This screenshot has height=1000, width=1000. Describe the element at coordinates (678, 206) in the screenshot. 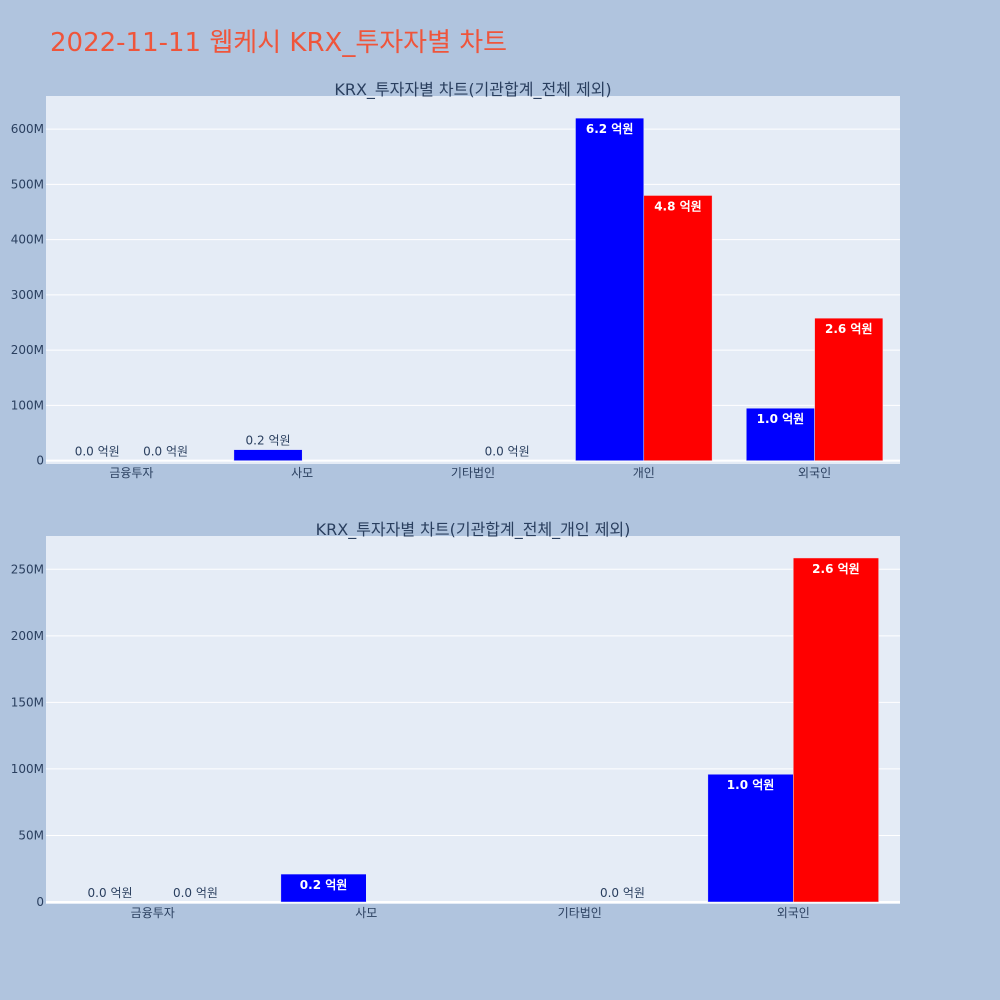

I see `data-label: 4.8 억원` at that location.